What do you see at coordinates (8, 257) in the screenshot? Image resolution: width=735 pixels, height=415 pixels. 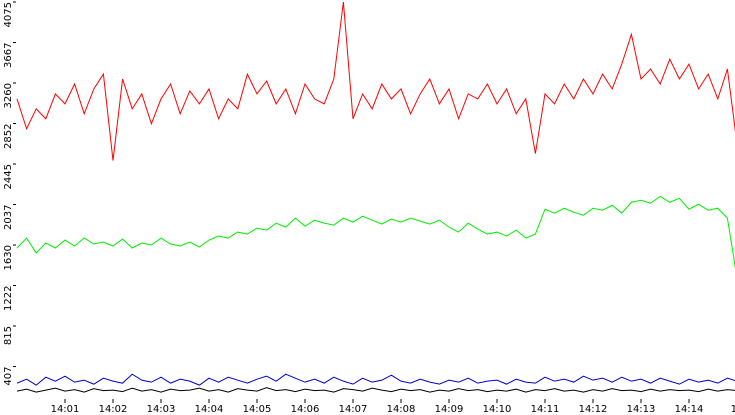 I see `y-tick-label: 1630` at bounding box center [8, 257].